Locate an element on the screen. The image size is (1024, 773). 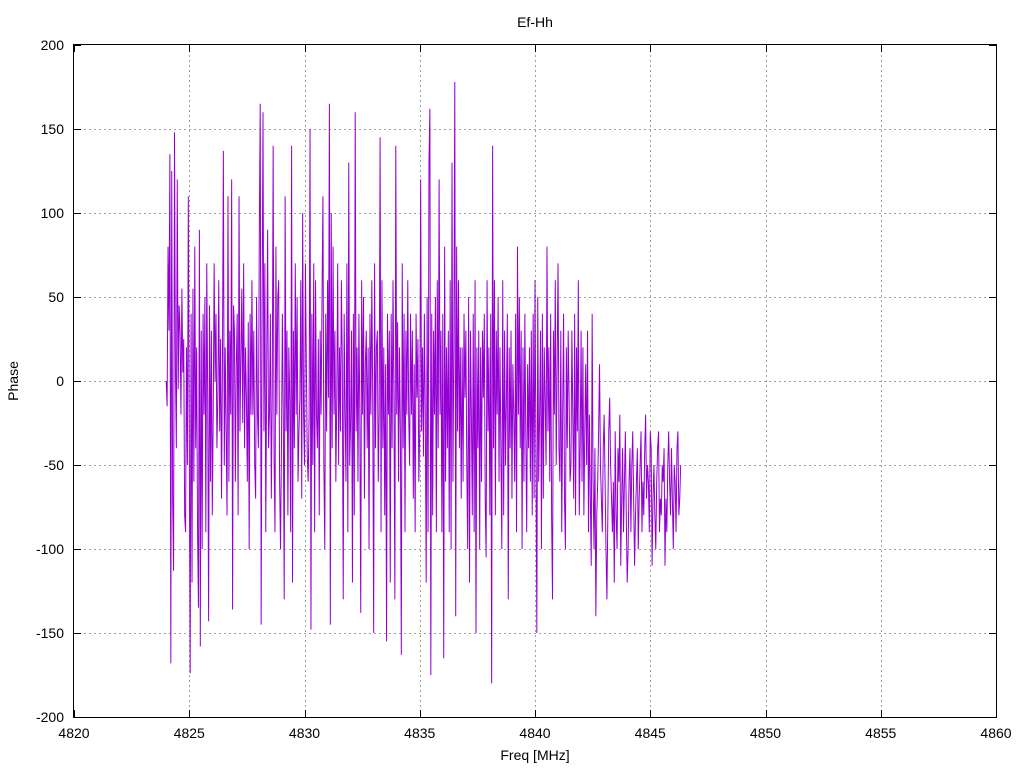
chart-title: Ef-Hh is located at coordinates (535, 22).